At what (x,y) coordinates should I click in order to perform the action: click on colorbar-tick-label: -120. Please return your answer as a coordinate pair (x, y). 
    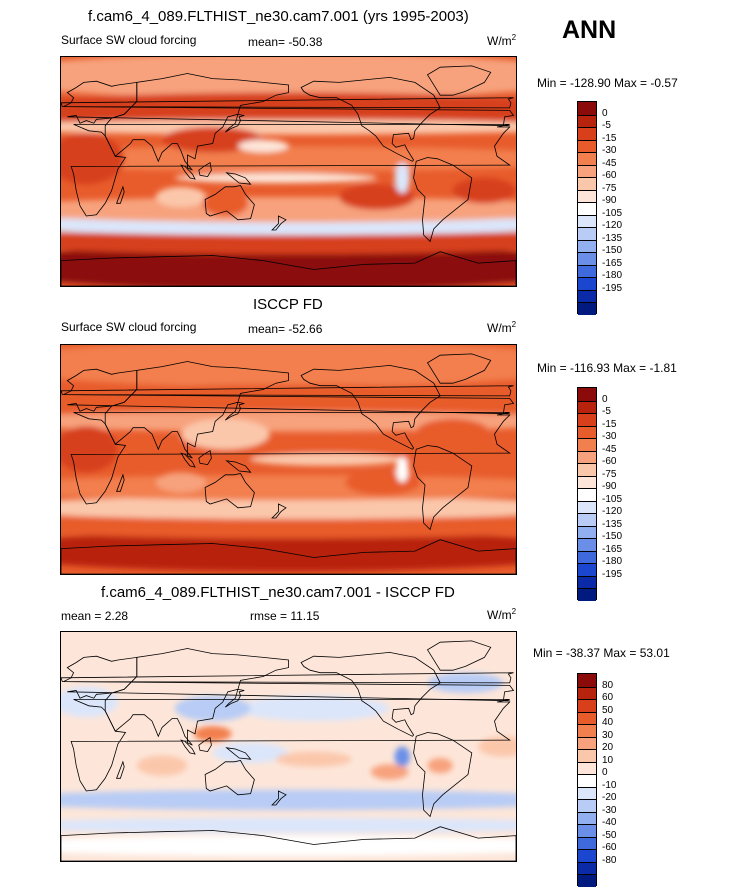
    Looking at the image, I should click on (612, 511).